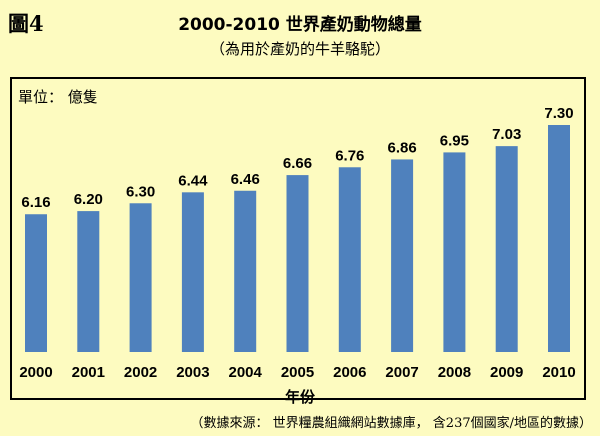 Image resolution: width=600 pixels, height=436 pixels. What do you see at coordinates (58, 97) in the screenshot?
I see `unit-label: 單位： 億隻` at bounding box center [58, 97].